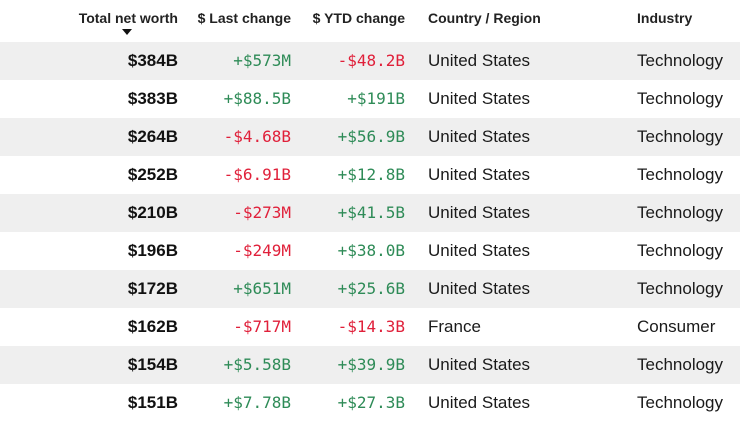 Image resolution: width=740 pixels, height=422 pixels. Describe the element at coordinates (262, 60) in the screenshot. I see `last-change-cell: +$573M` at that location.